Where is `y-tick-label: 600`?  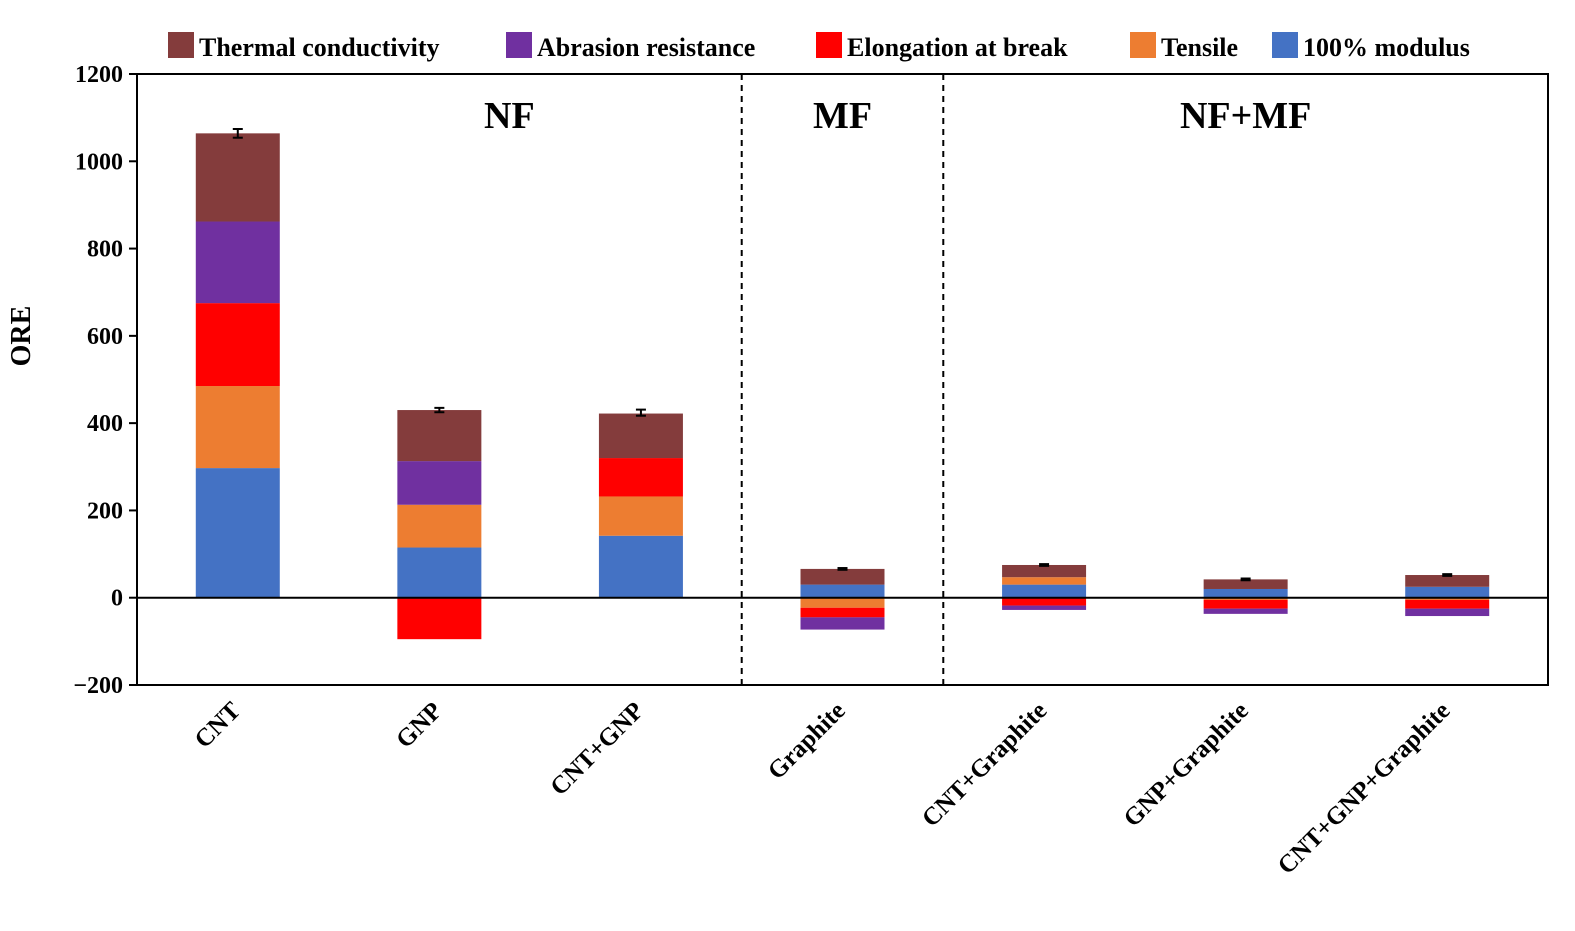
y-tick-label: 600 is located at coordinates (105, 337).